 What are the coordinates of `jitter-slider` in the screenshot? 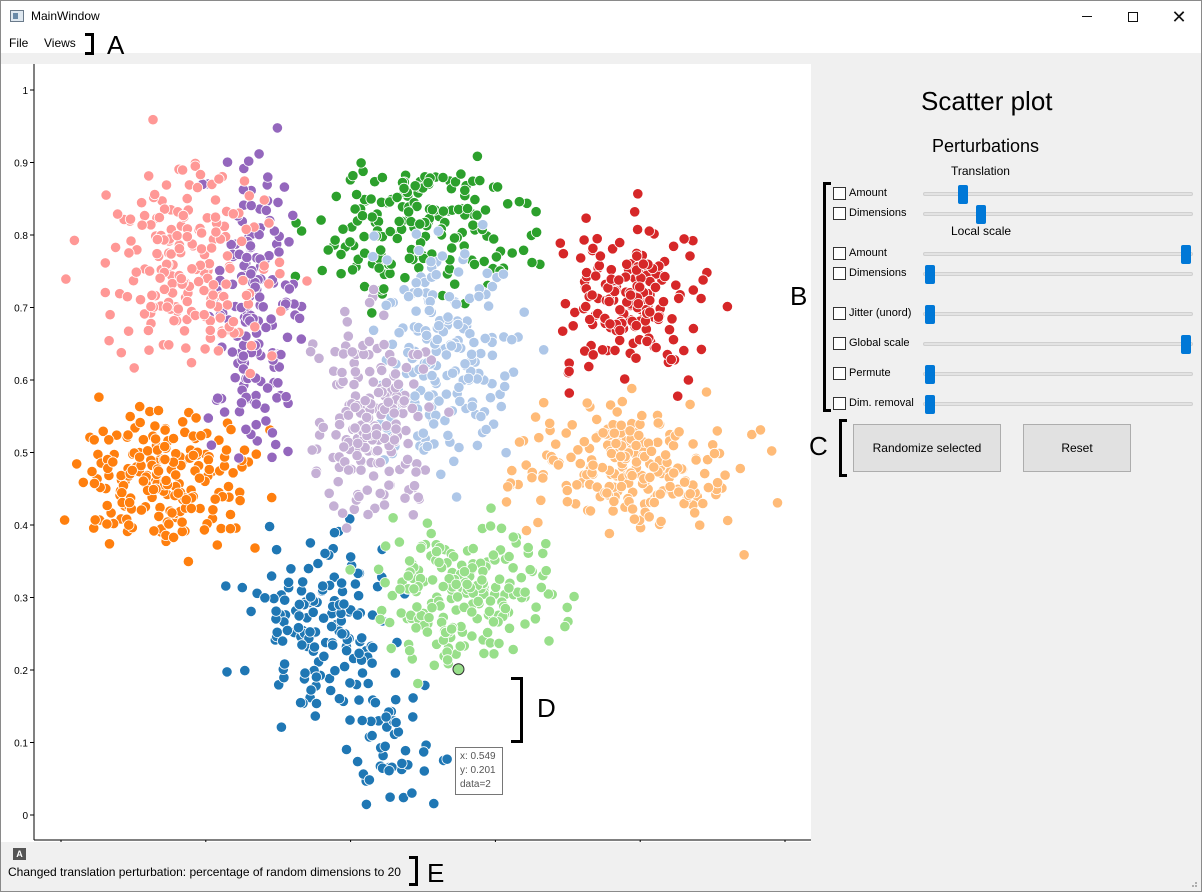 It's located at (1058, 314).